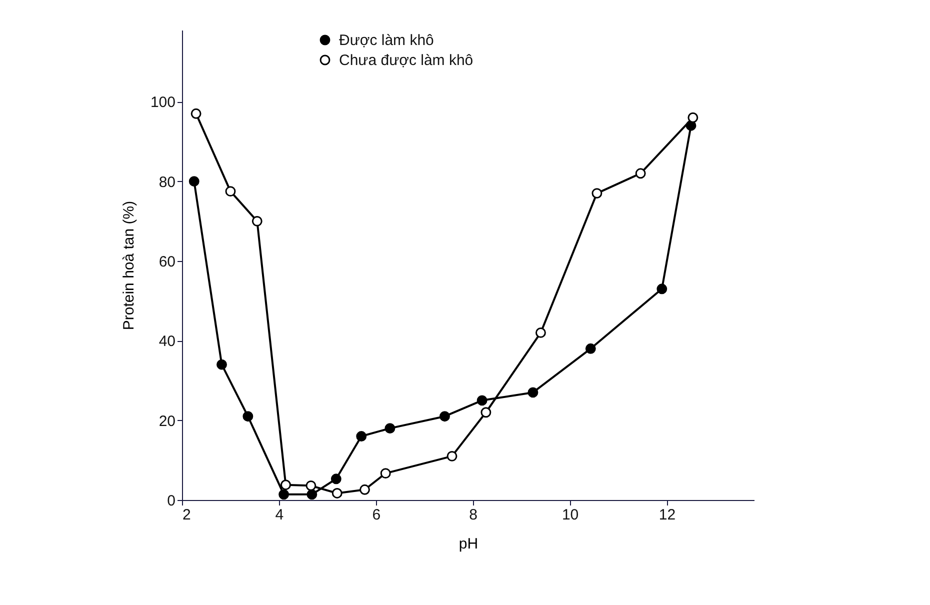  Describe the element at coordinates (163, 103) in the screenshot. I see `y-tick-label: 100` at that location.